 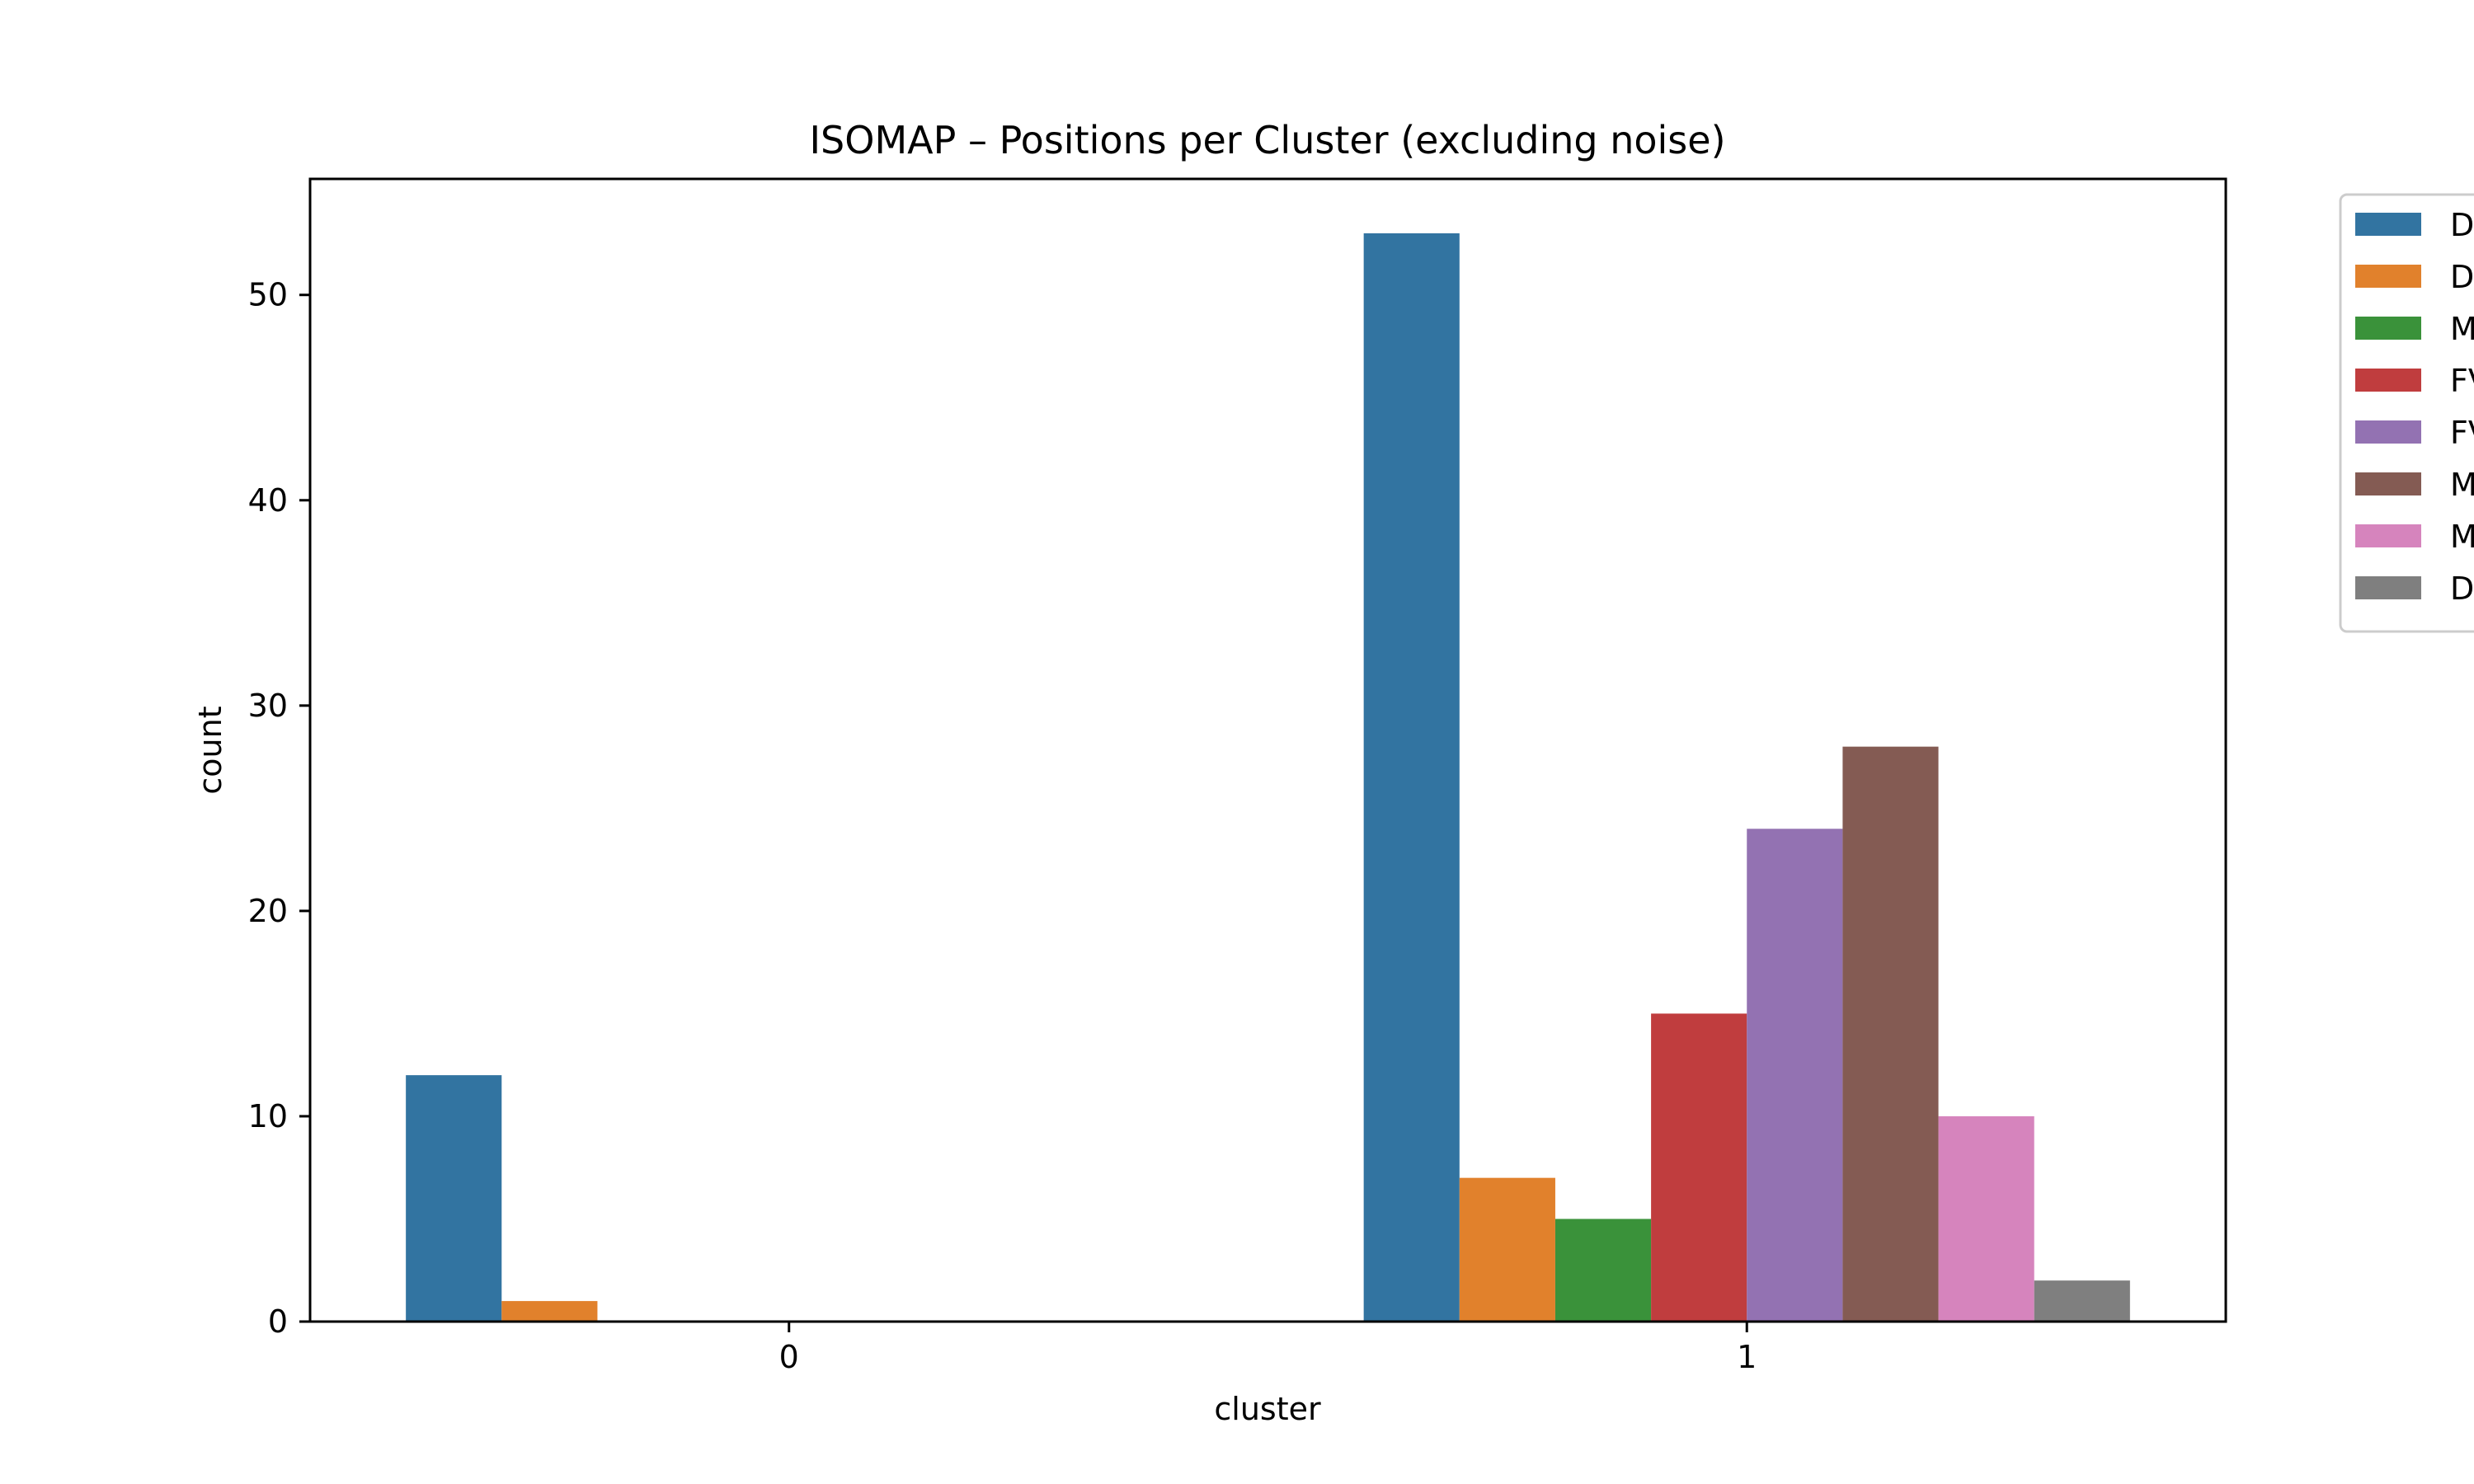 I want to click on y-axis: 0 10 20 30 40 50, so click(x=279, y=808).